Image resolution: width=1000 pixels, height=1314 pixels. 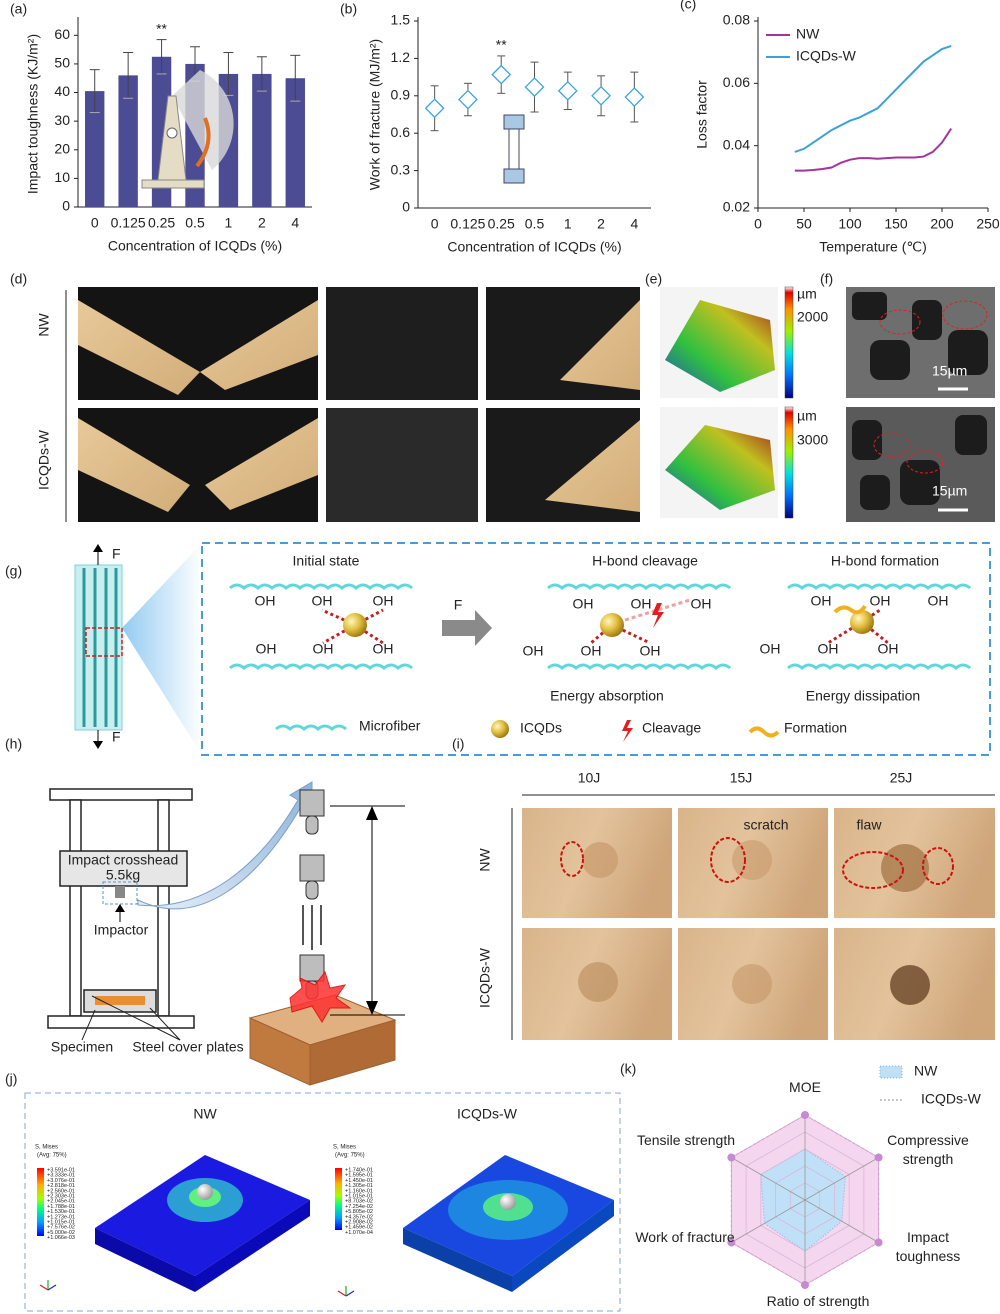 I want to click on process-arrow, so click(x=467, y=628).